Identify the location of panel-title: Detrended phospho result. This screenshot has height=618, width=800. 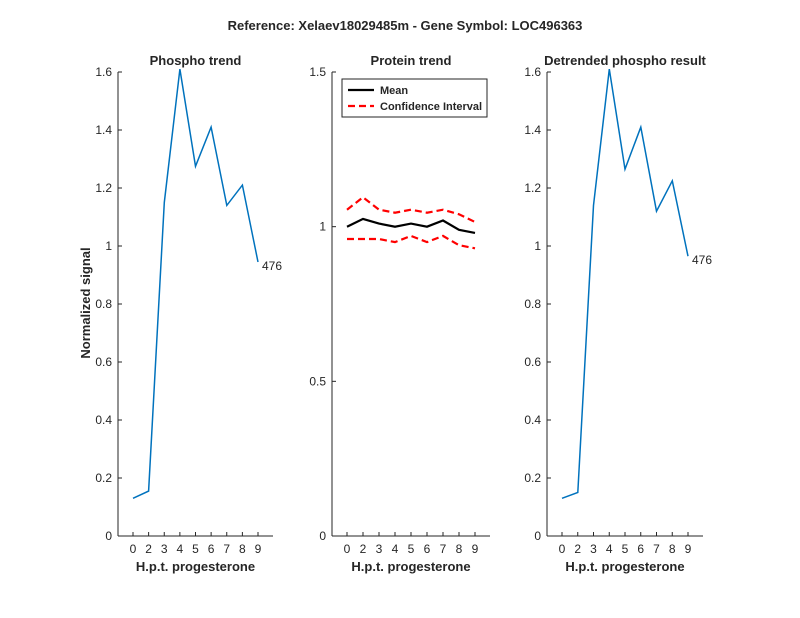
(625, 60).